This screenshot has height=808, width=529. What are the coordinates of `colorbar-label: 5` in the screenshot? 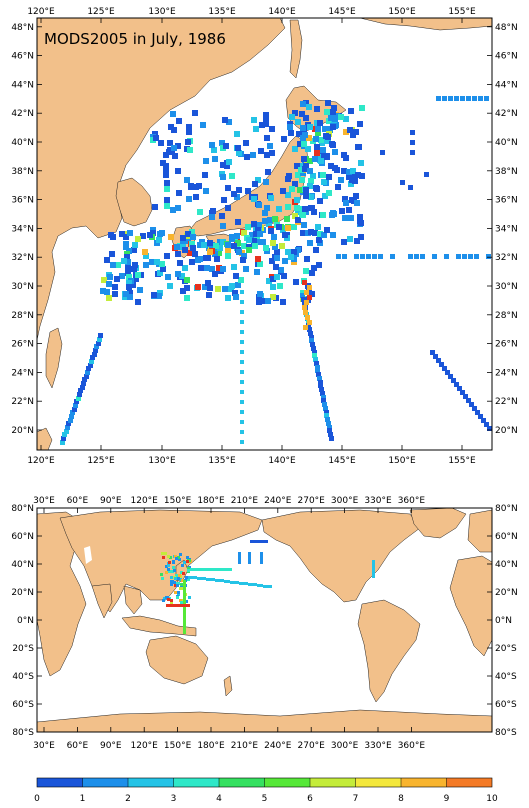 It's located at (265, 799).